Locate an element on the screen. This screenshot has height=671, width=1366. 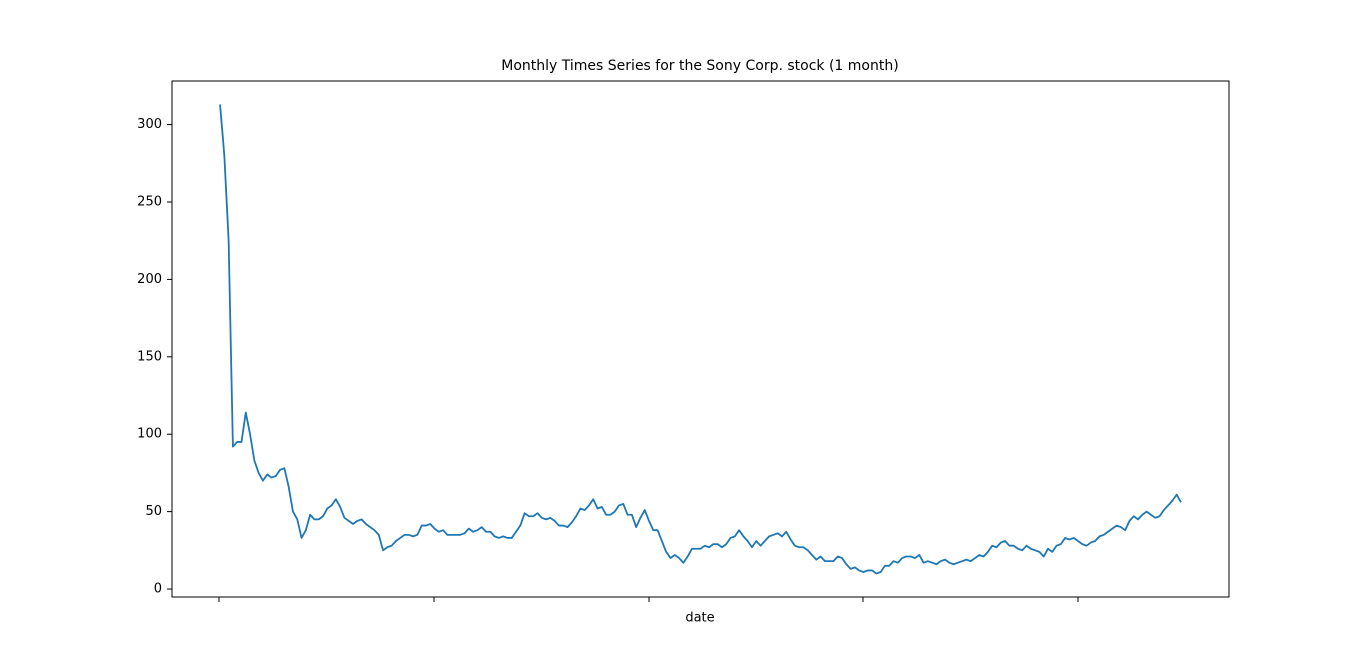
y-tick-label: 200 is located at coordinates (149, 279).